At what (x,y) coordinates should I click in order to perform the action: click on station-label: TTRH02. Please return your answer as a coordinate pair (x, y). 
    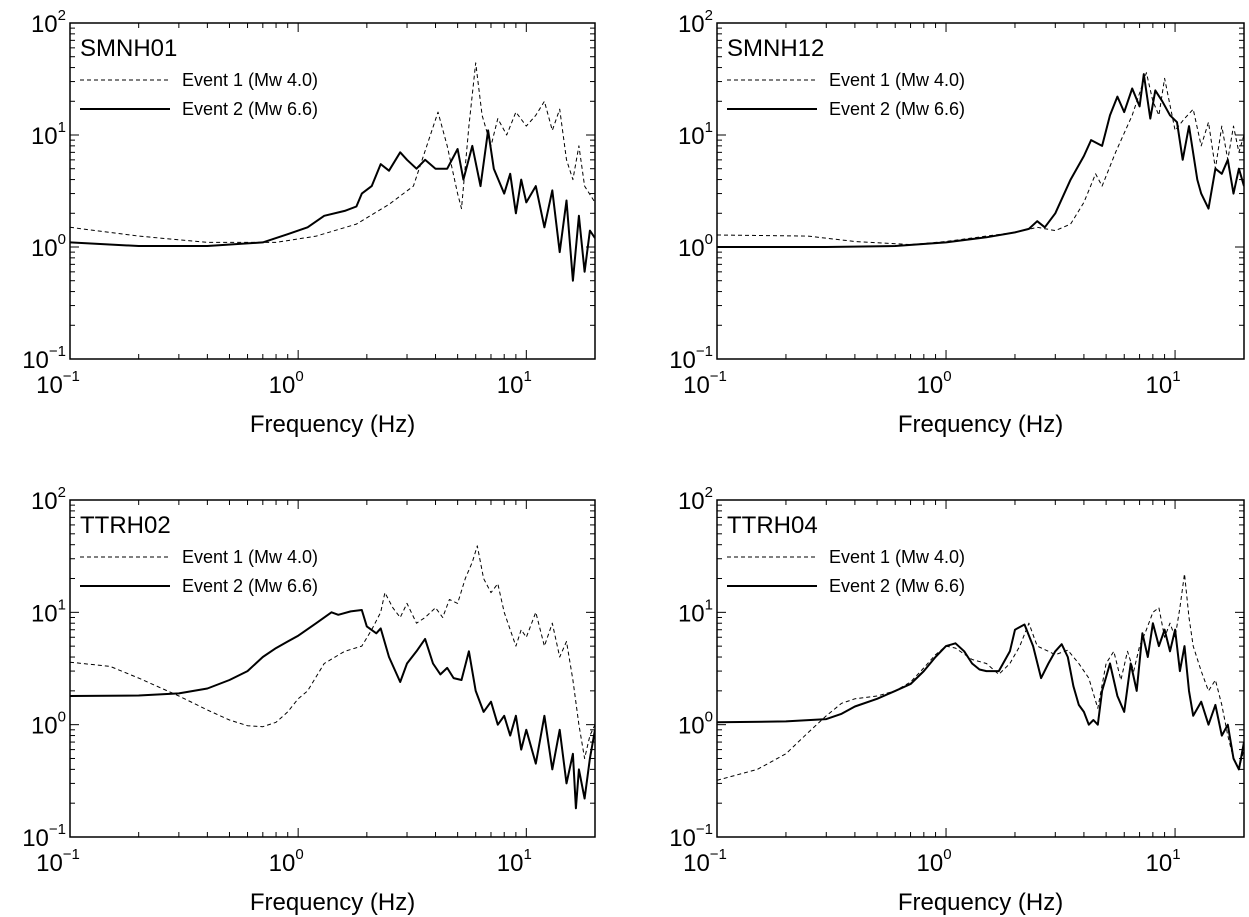
    Looking at the image, I should click on (125, 525).